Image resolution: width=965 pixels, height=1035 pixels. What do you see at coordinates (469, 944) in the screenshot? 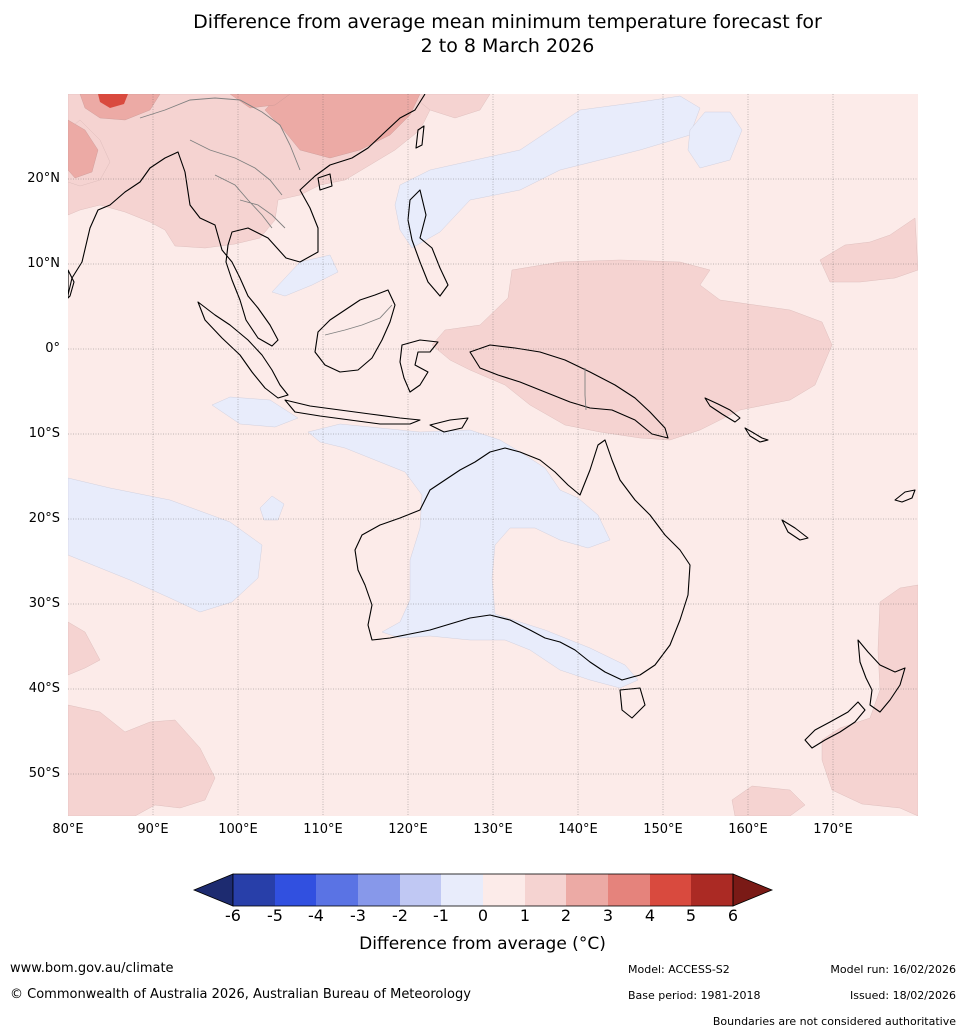
I see `colorbar-label-text: Difference from average (` at bounding box center [469, 944].